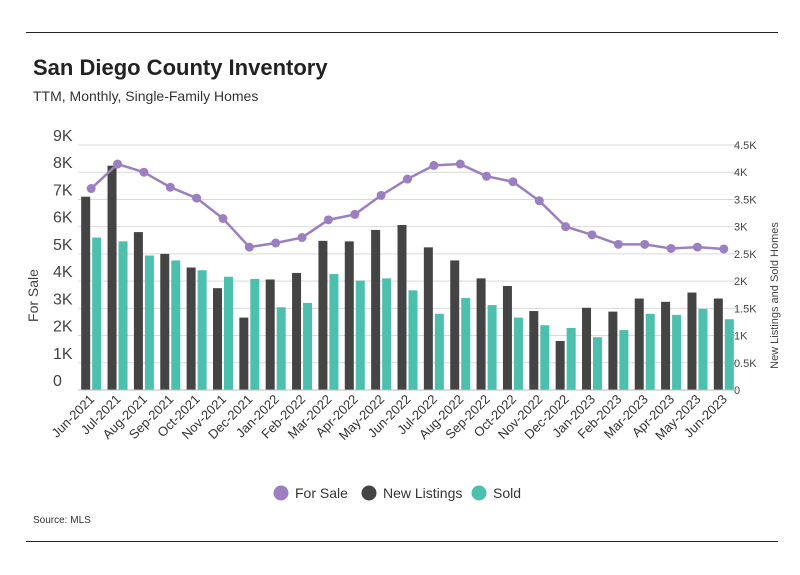 The image size is (800, 575). Describe the element at coordinates (57, 381) in the screenshot. I see `left-tick-label: 0` at that location.